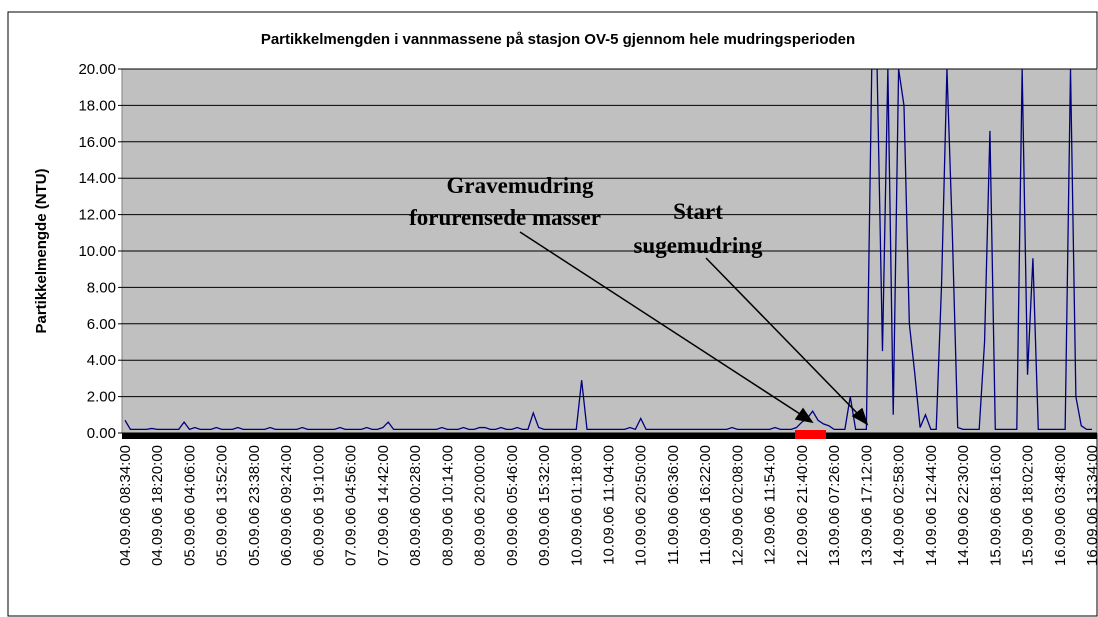  I want to click on x-tick-label: 14.09.06 02:58:00, so click(899, 505).